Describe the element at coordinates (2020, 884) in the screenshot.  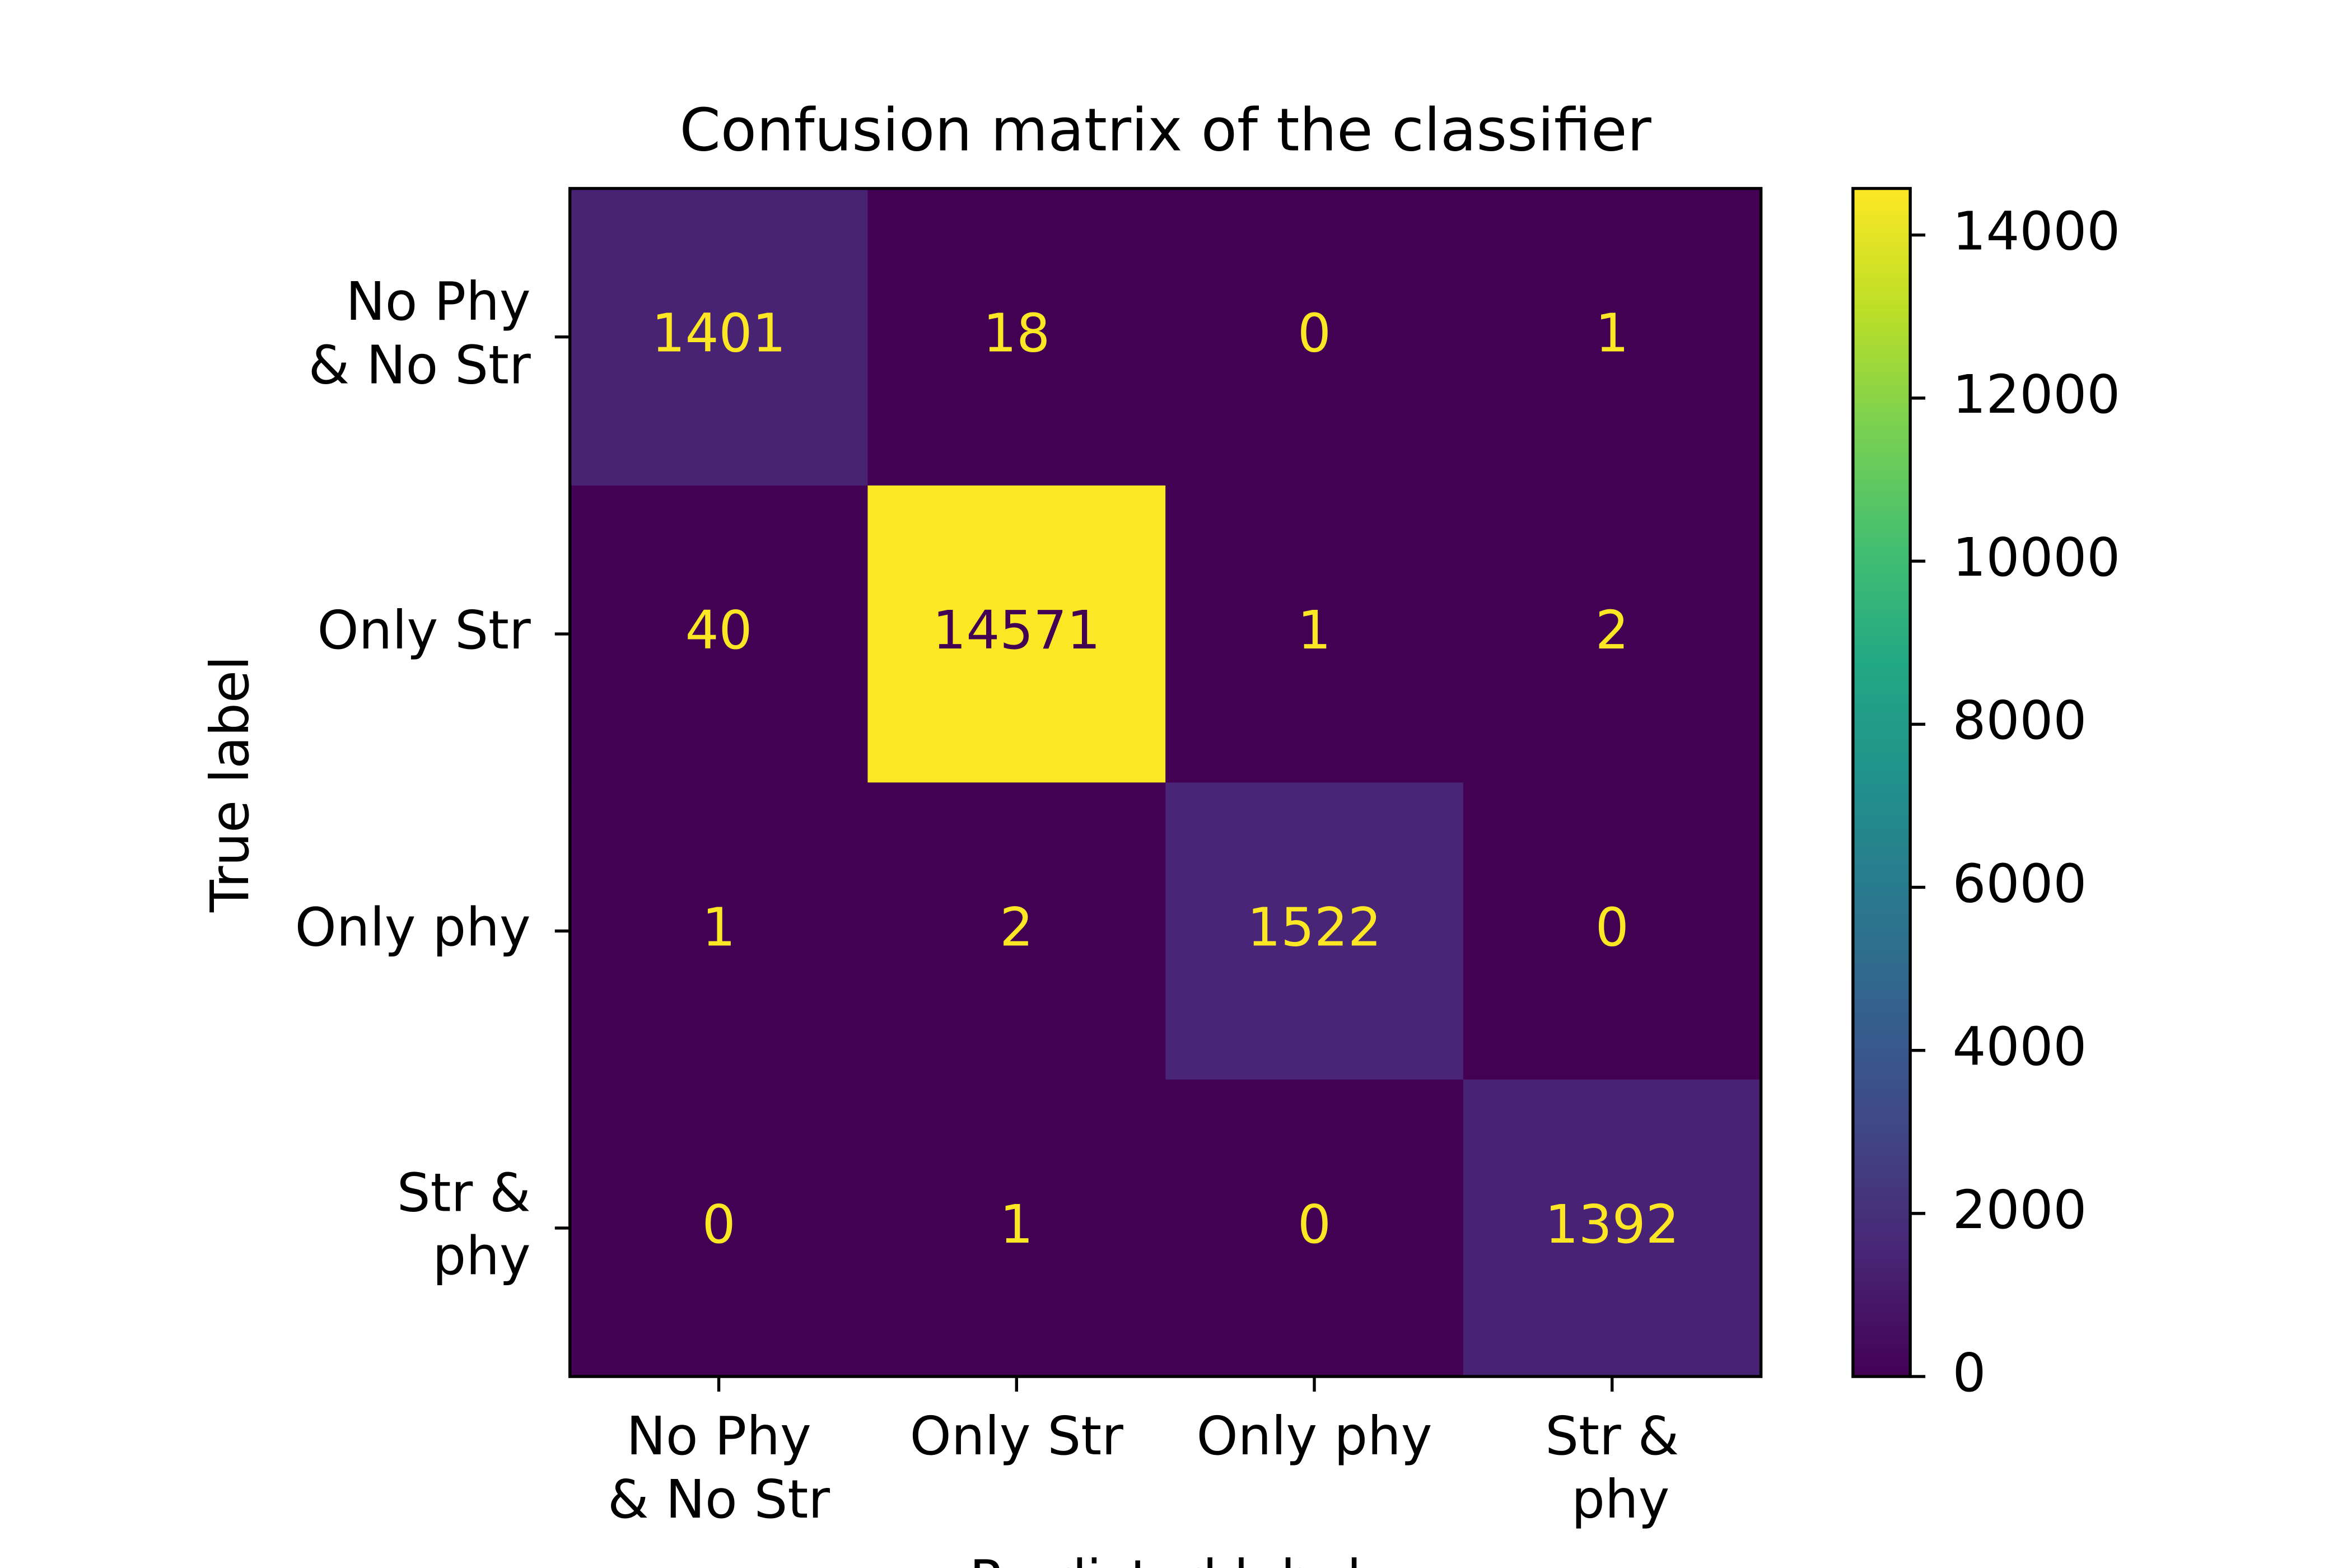
I see `colorbar-tick-label: 6000` at that location.